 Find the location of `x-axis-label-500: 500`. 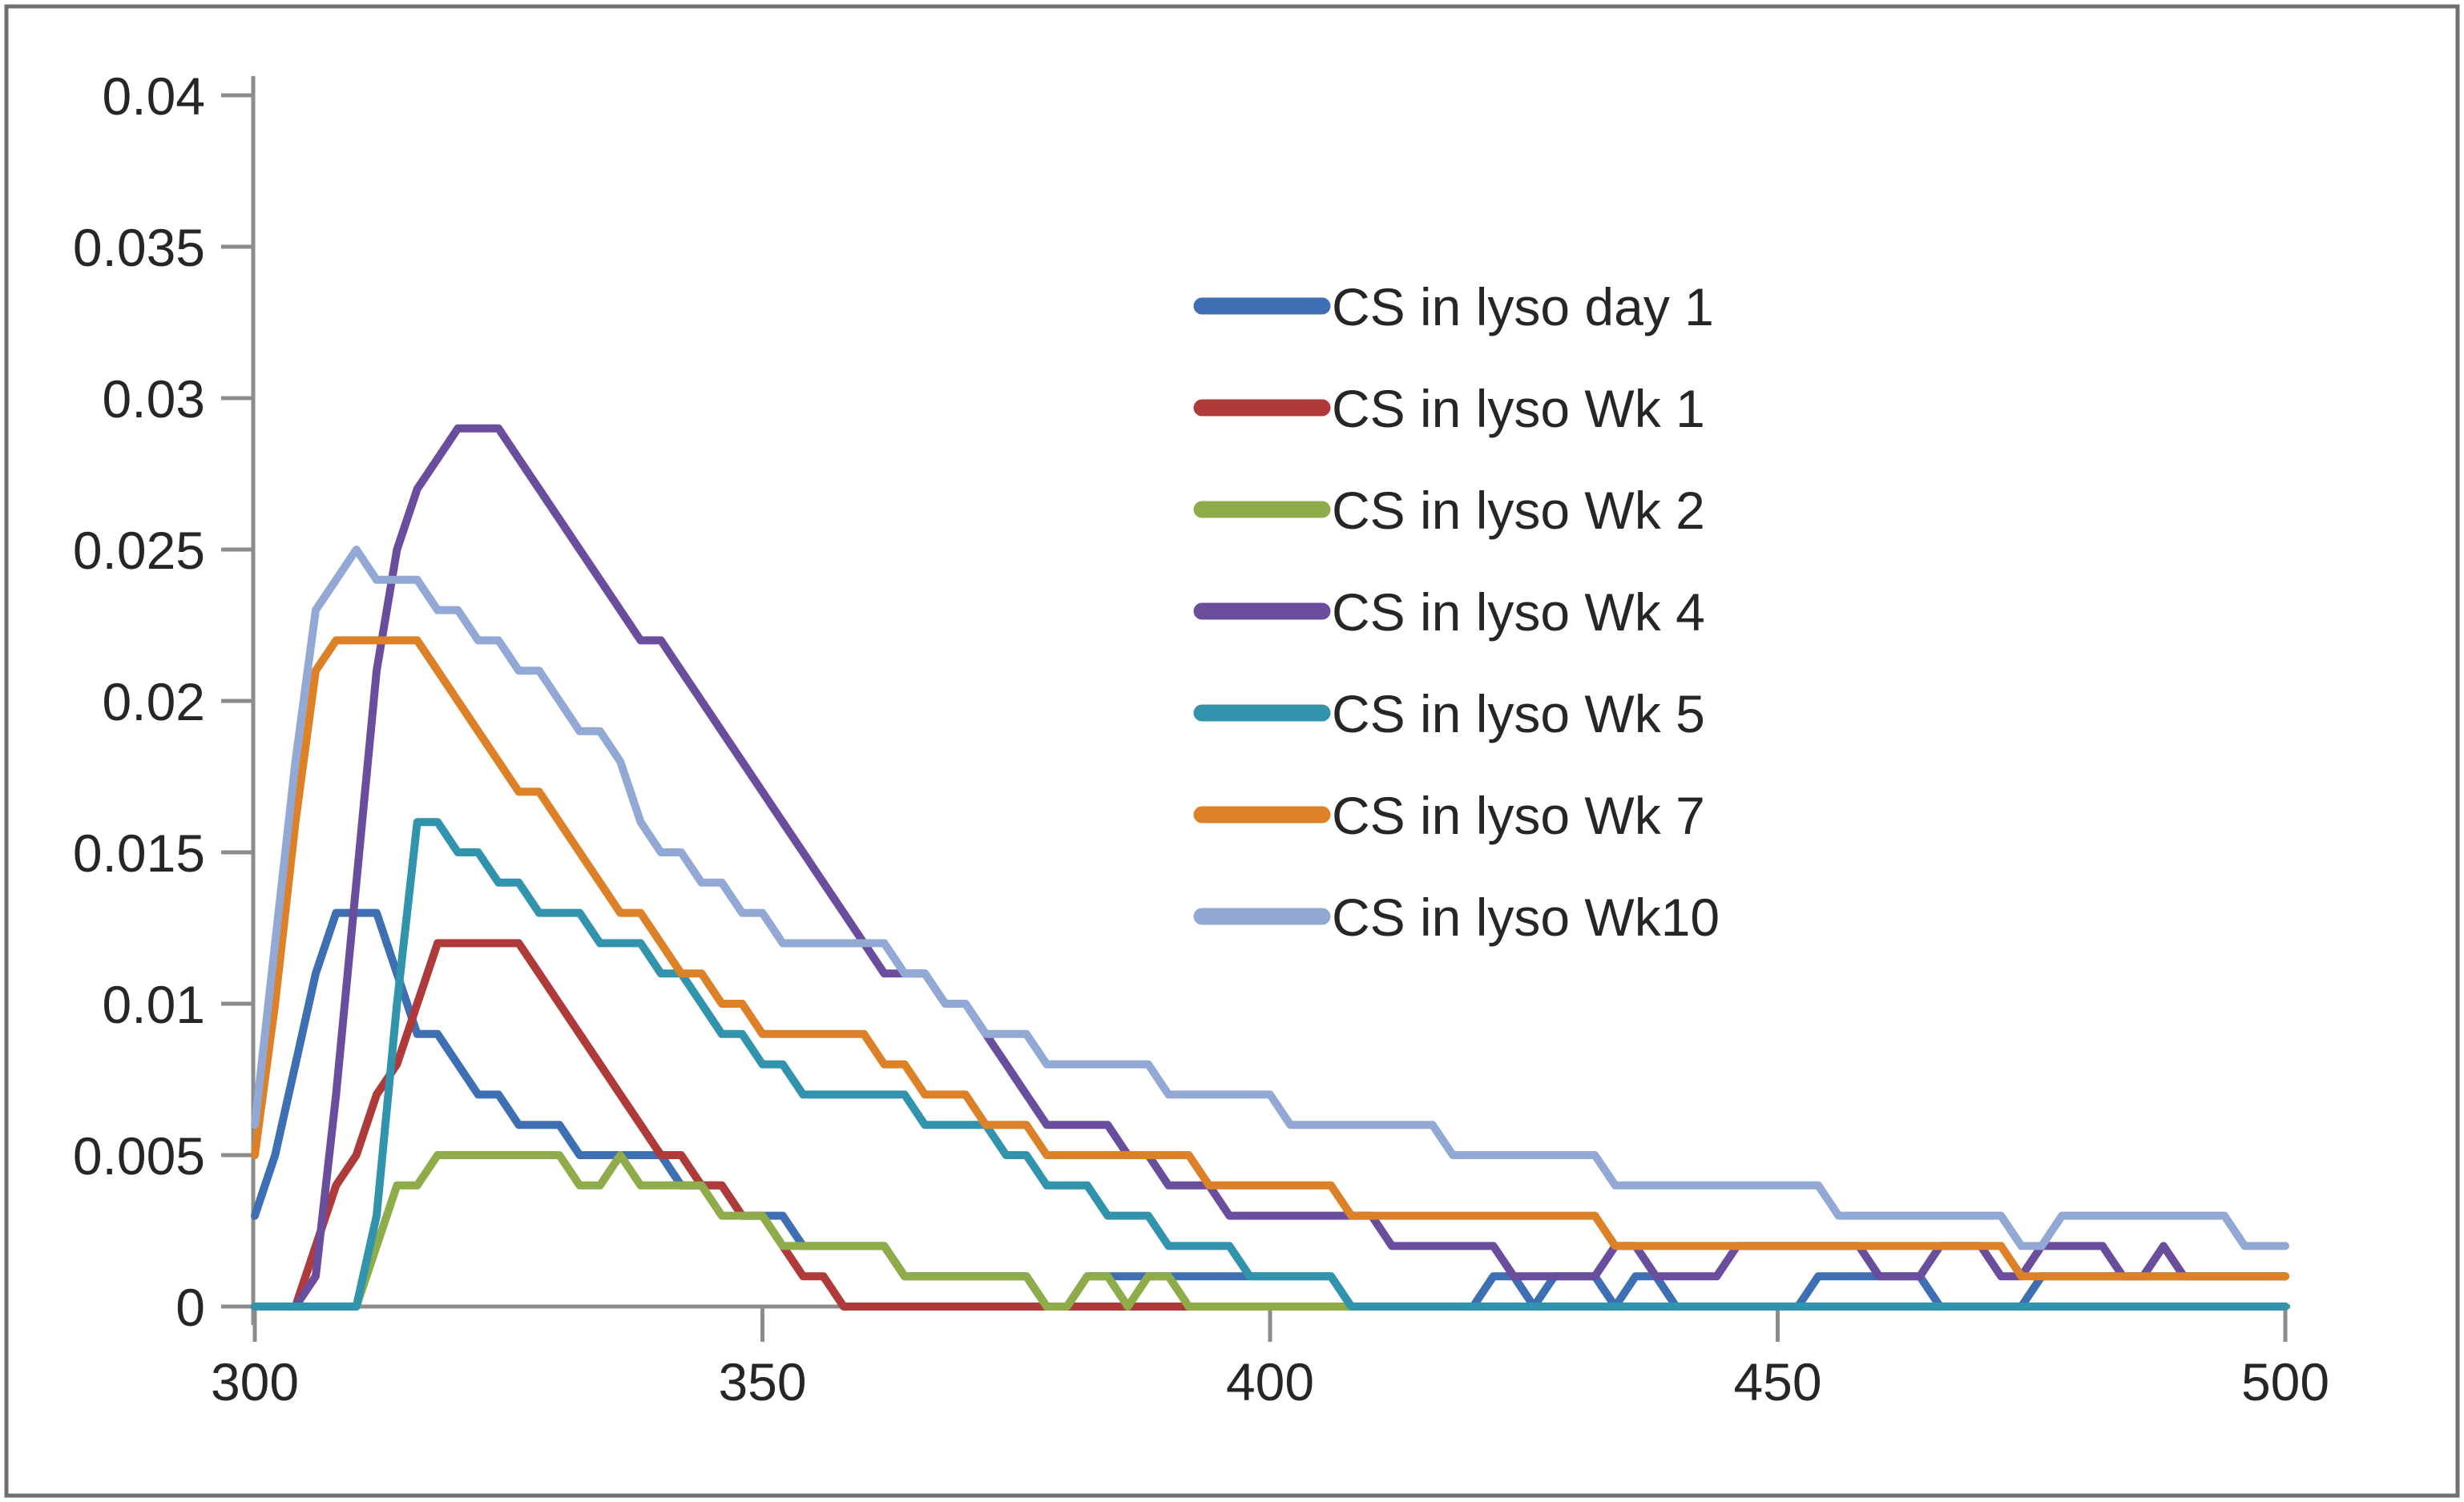

x-axis-label-500: 500 is located at coordinates (2285, 1382).